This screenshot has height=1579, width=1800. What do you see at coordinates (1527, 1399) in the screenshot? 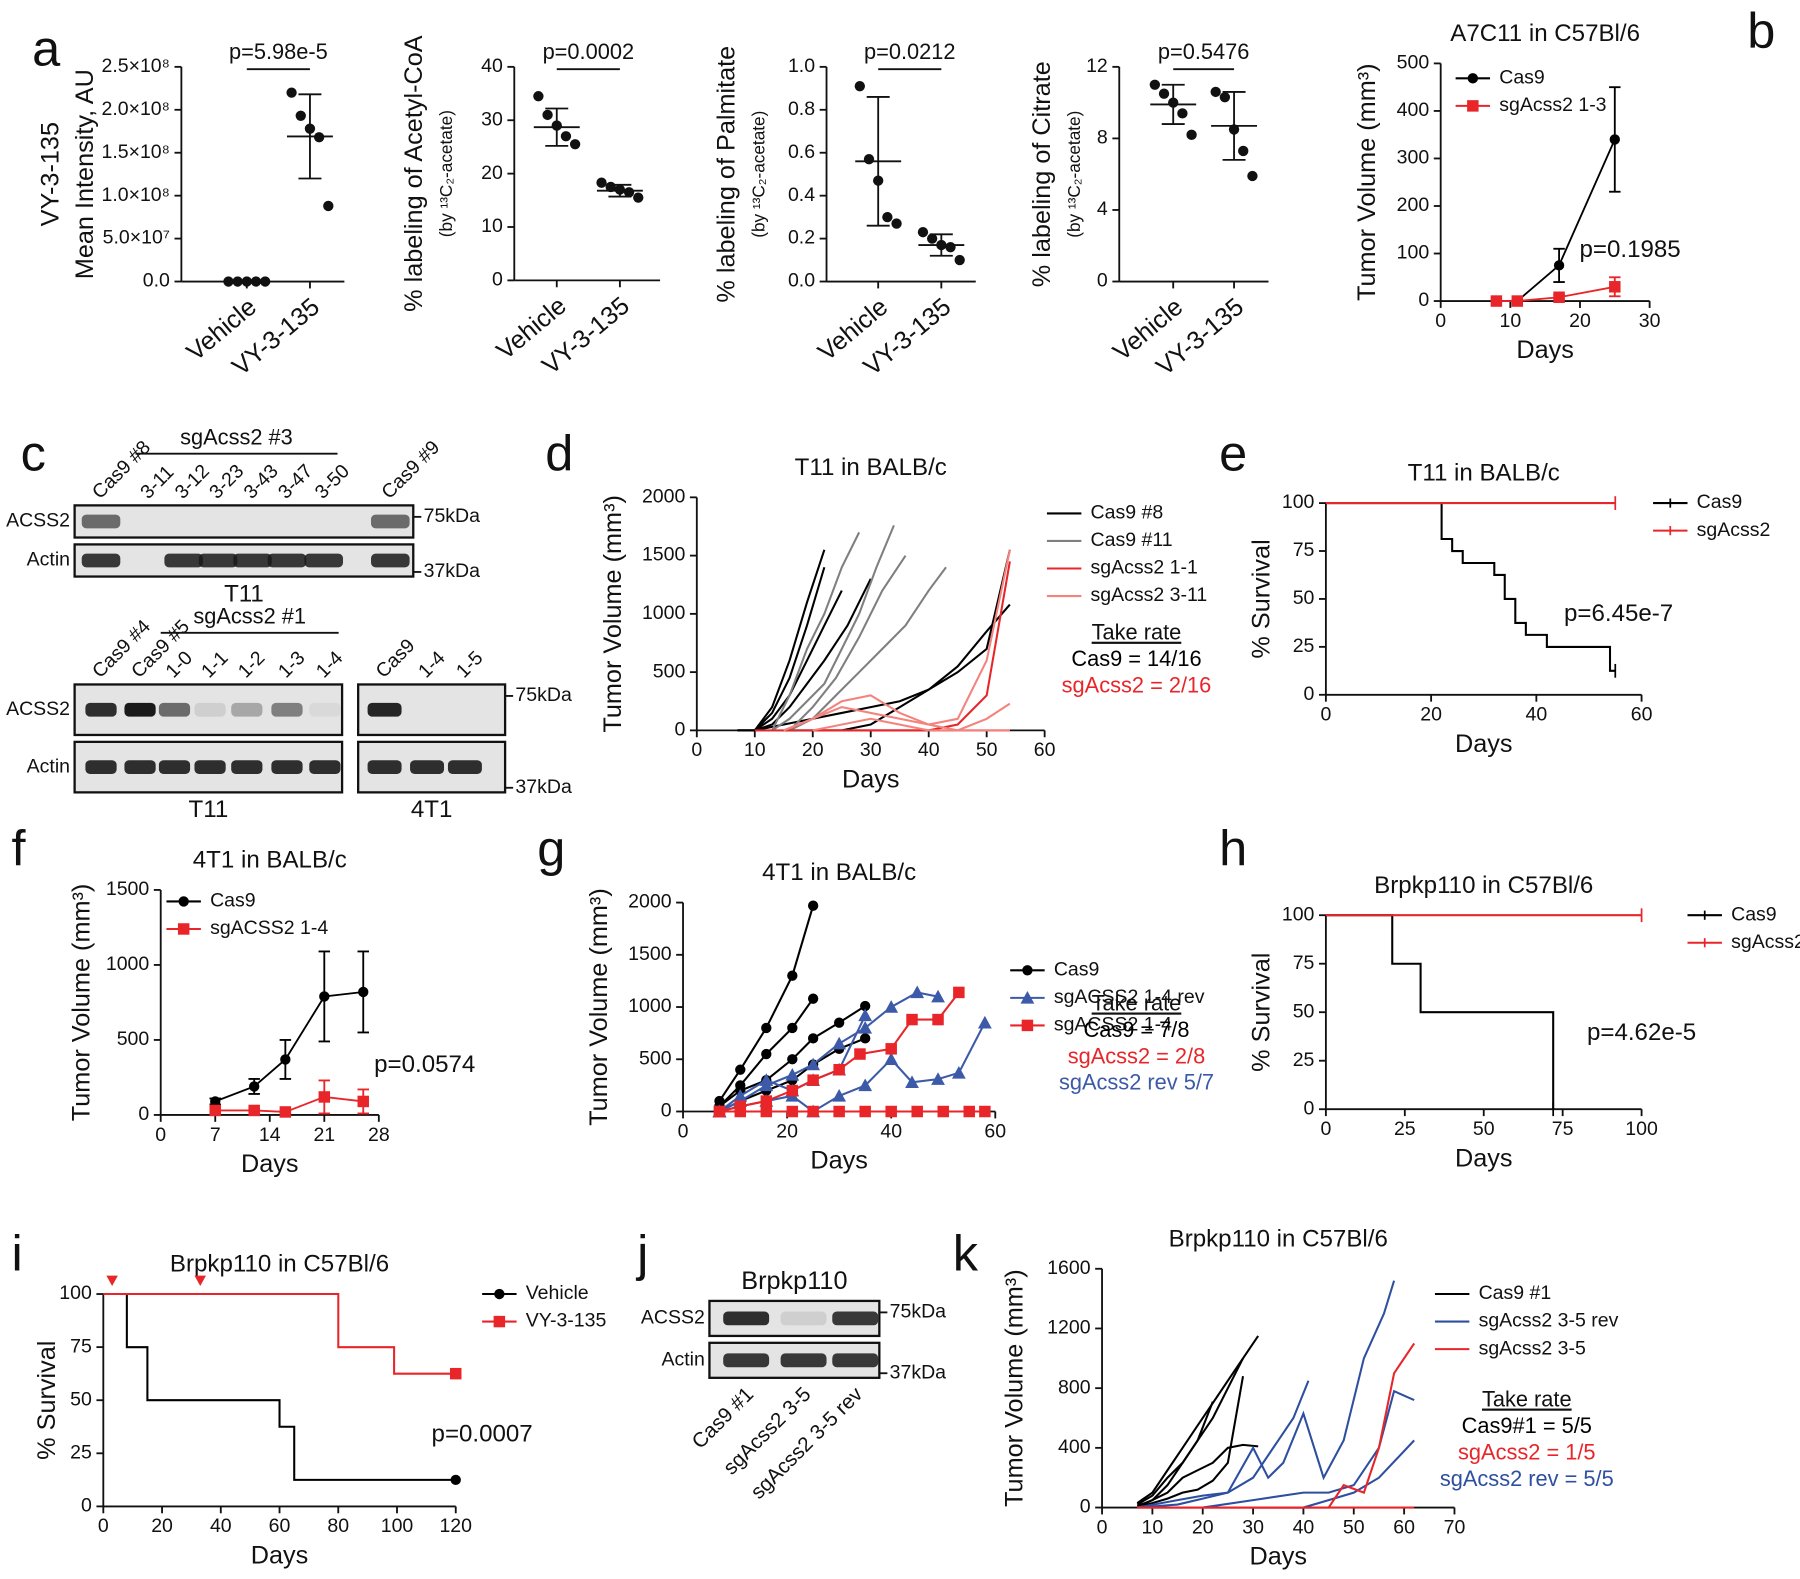
I see `take-rate-title: Take rate` at bounding box center [1527, 1399].